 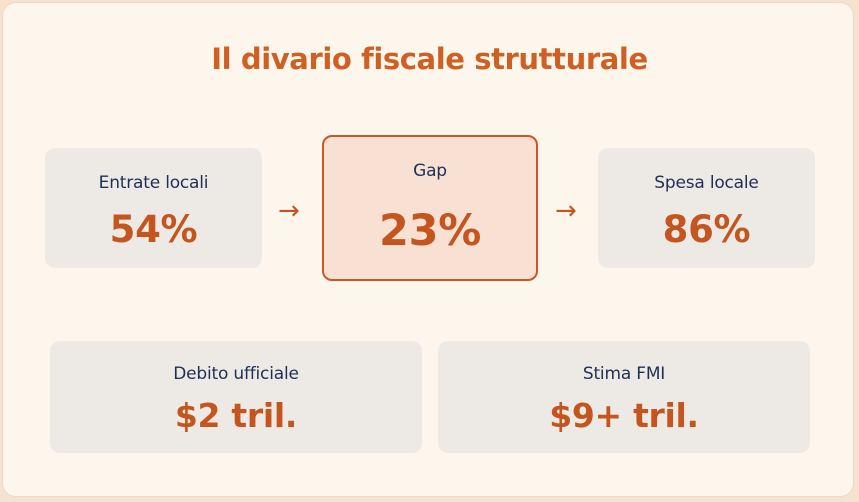 I want to click on stima-fmi-label: Stima FMI, so click(x=624, y=374).